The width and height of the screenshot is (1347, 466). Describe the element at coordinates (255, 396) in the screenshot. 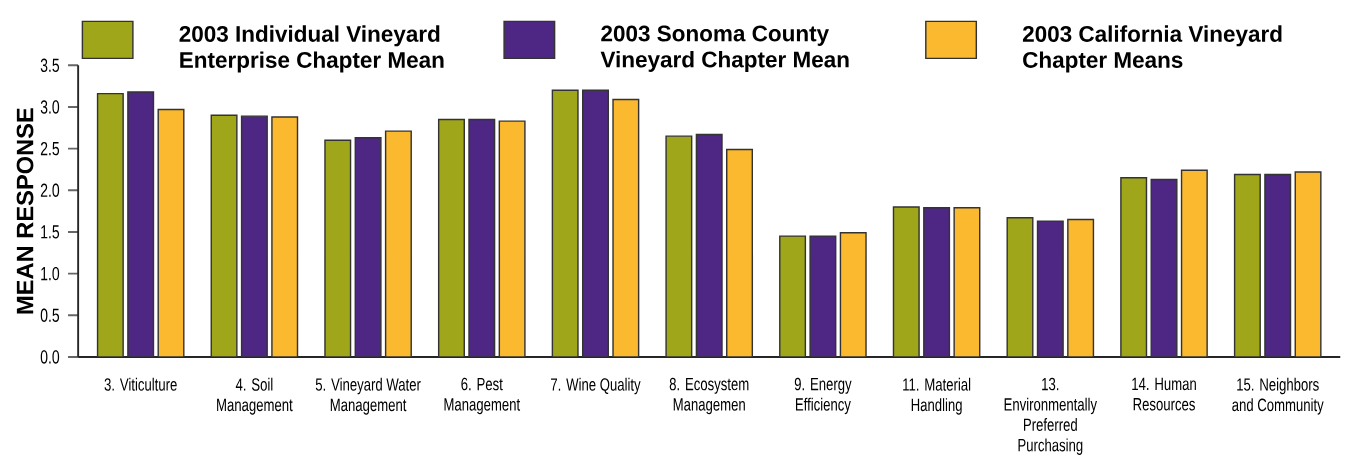

I see `x-tick-label: 4. Soil Management` at that location.